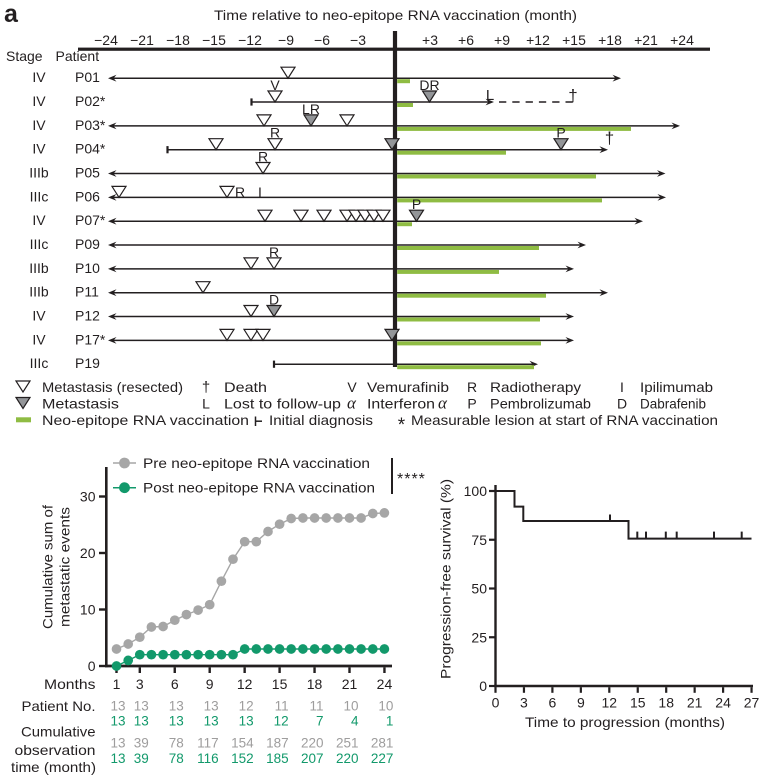 Image resolution: width=766 pixels, height=783 pixels. Describe the element at coordinates (479, 540) in the screenshot. I see `svg-text: 75` at that location.